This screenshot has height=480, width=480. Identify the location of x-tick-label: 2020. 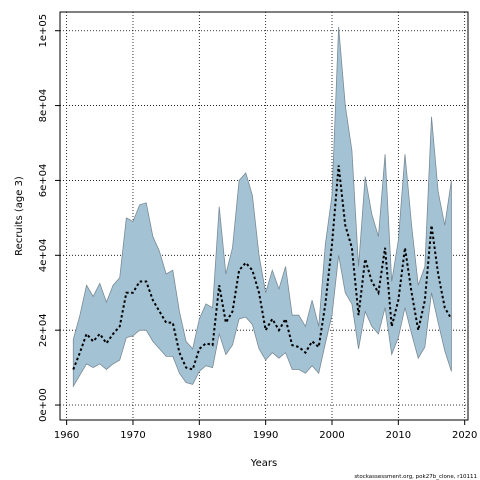
(464, 435).